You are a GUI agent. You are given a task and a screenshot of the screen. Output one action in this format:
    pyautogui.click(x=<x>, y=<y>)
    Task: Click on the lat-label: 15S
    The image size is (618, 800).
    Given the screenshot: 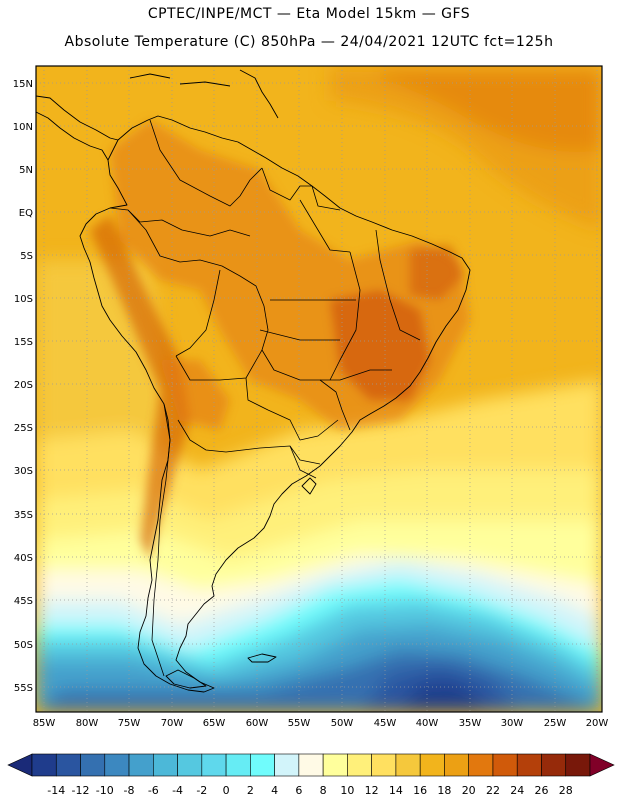 What is the action you would take?
    pyautogui.click(x=23, y=342)
    